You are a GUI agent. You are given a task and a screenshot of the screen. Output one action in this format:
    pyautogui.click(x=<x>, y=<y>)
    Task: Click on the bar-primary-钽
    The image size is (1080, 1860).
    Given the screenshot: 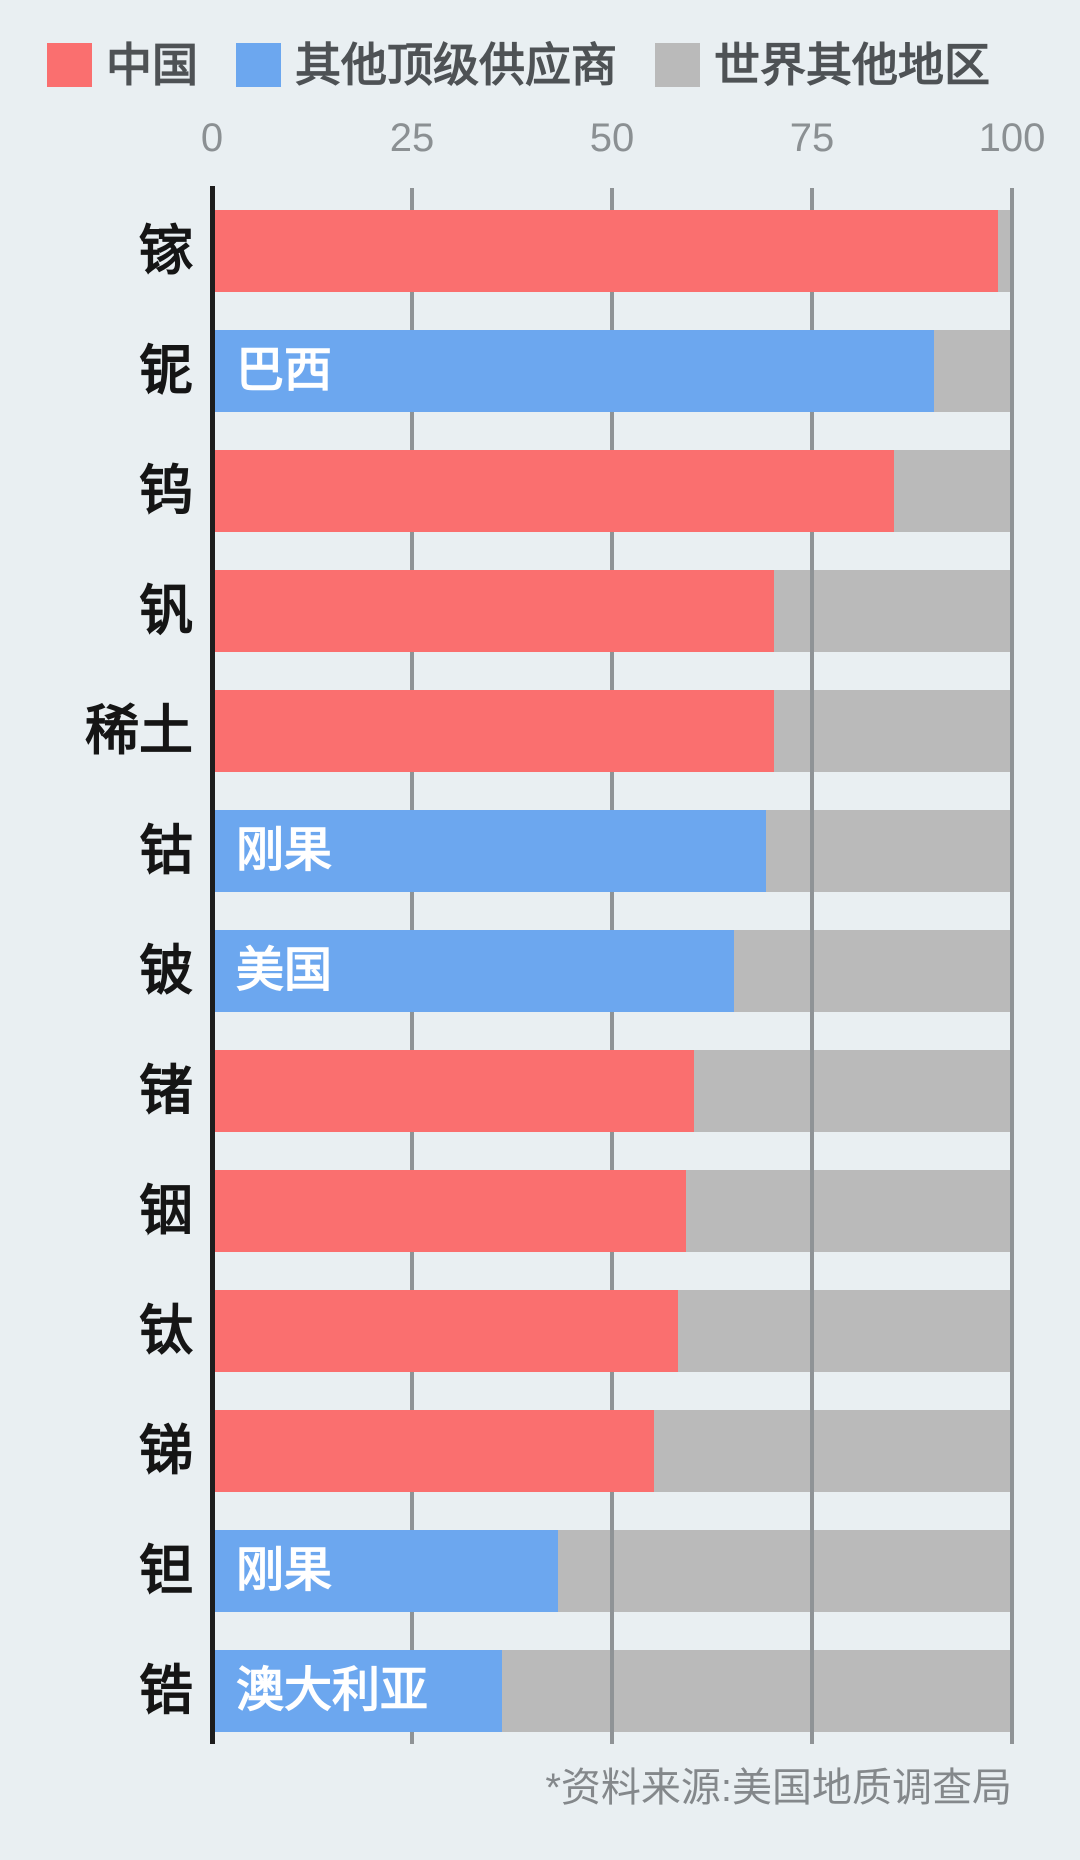 What is the action you would take?
    pyautogui.click(x=386, y=1571)
    